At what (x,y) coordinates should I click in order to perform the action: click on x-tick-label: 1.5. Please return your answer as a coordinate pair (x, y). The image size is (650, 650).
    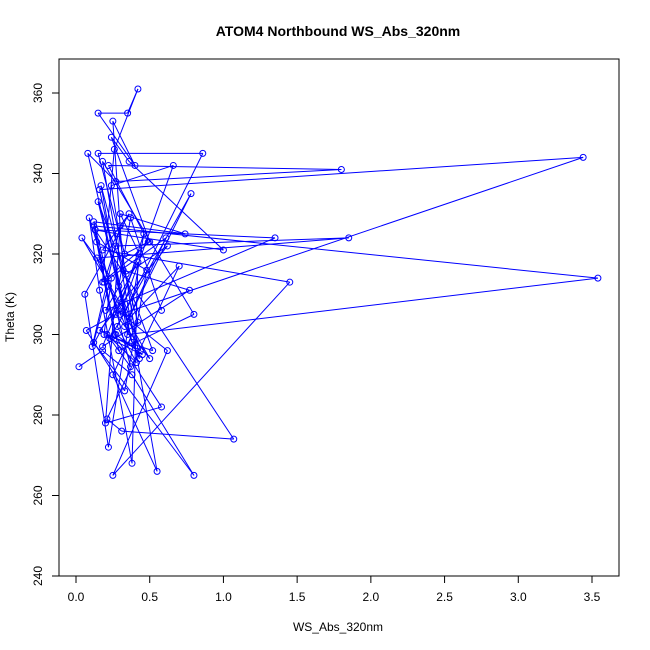
    Looking at the image, I should click on (297, 597).